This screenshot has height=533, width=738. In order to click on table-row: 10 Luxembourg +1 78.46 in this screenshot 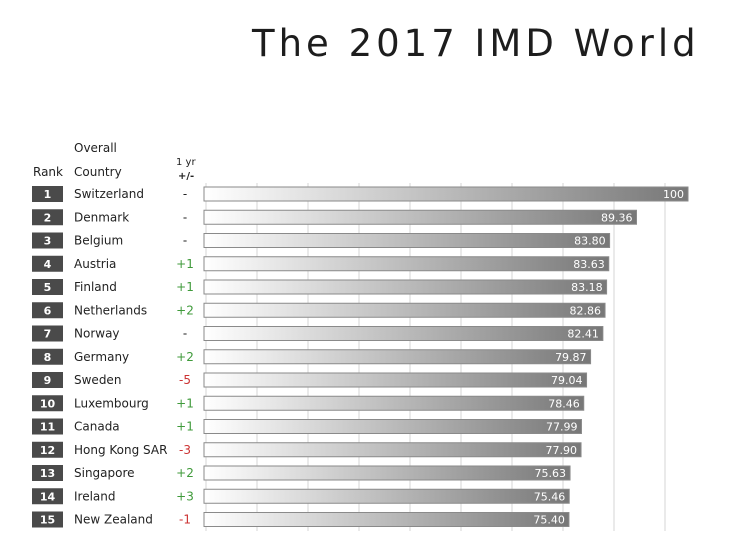, I will do `click(308, 403)`.